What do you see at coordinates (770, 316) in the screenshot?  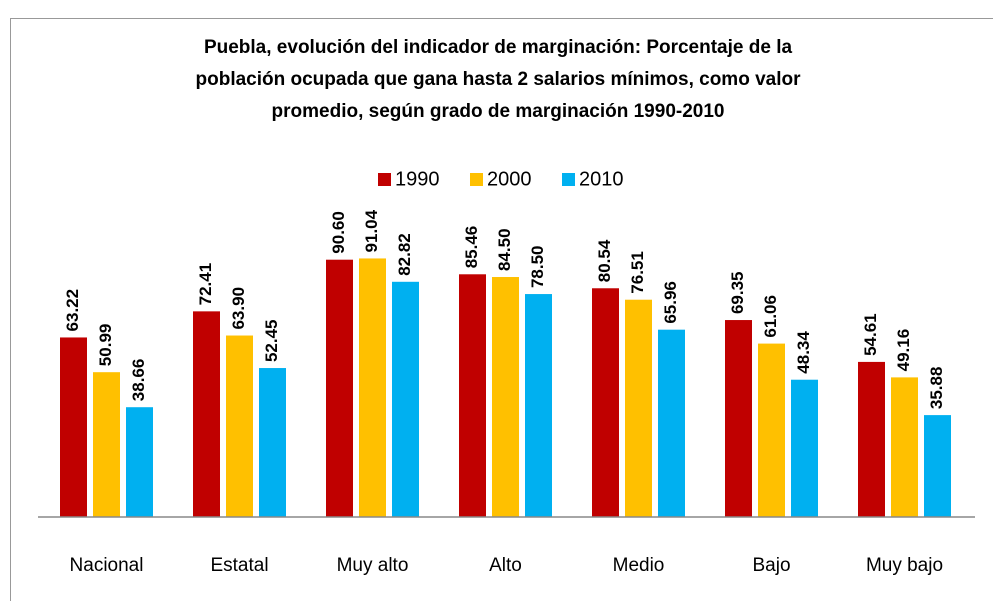 I see `value-label: 61.06` at bounding box center [770, 316].